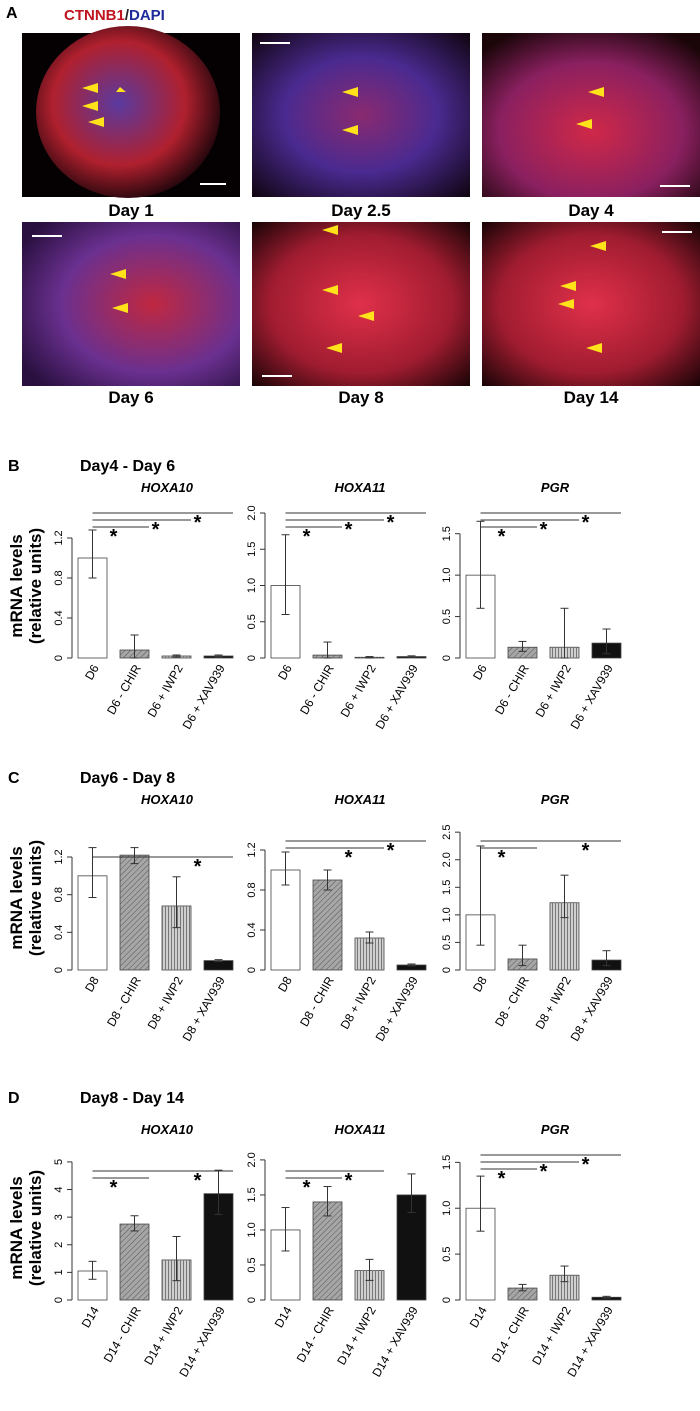 This screenshot has width=700, height=1411. I want to click on x-tick-label: D14 - CHIR, so click(122, 1334).